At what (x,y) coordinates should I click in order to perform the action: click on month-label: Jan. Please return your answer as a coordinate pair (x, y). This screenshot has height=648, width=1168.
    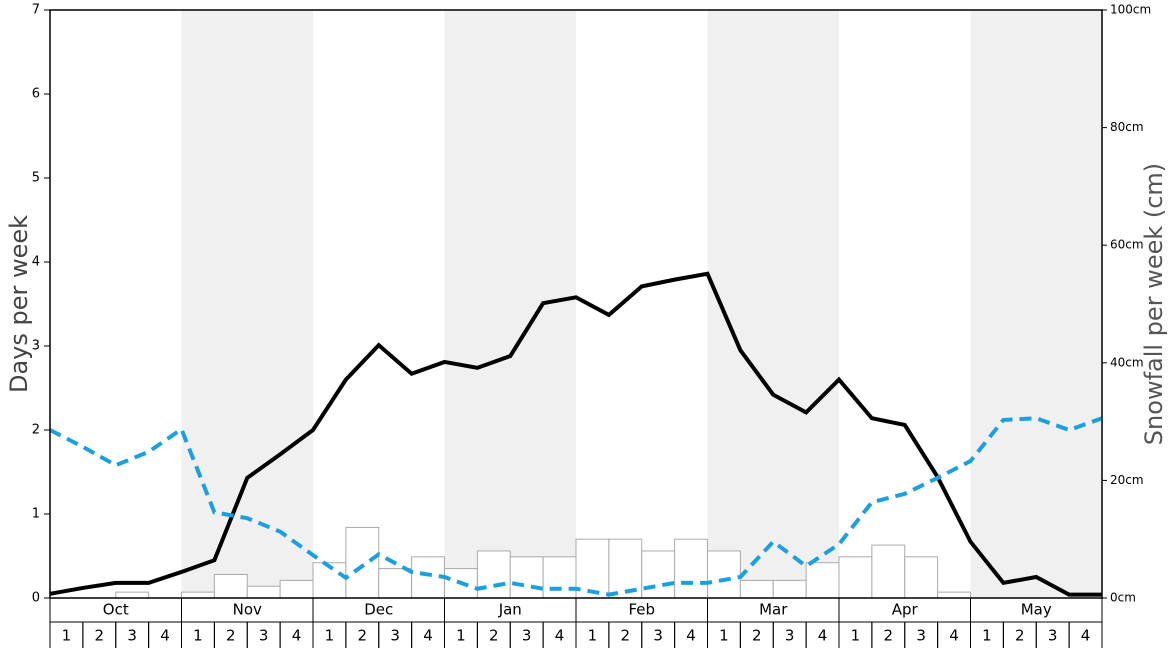
    Looking at the image, I should click on (510, 610).